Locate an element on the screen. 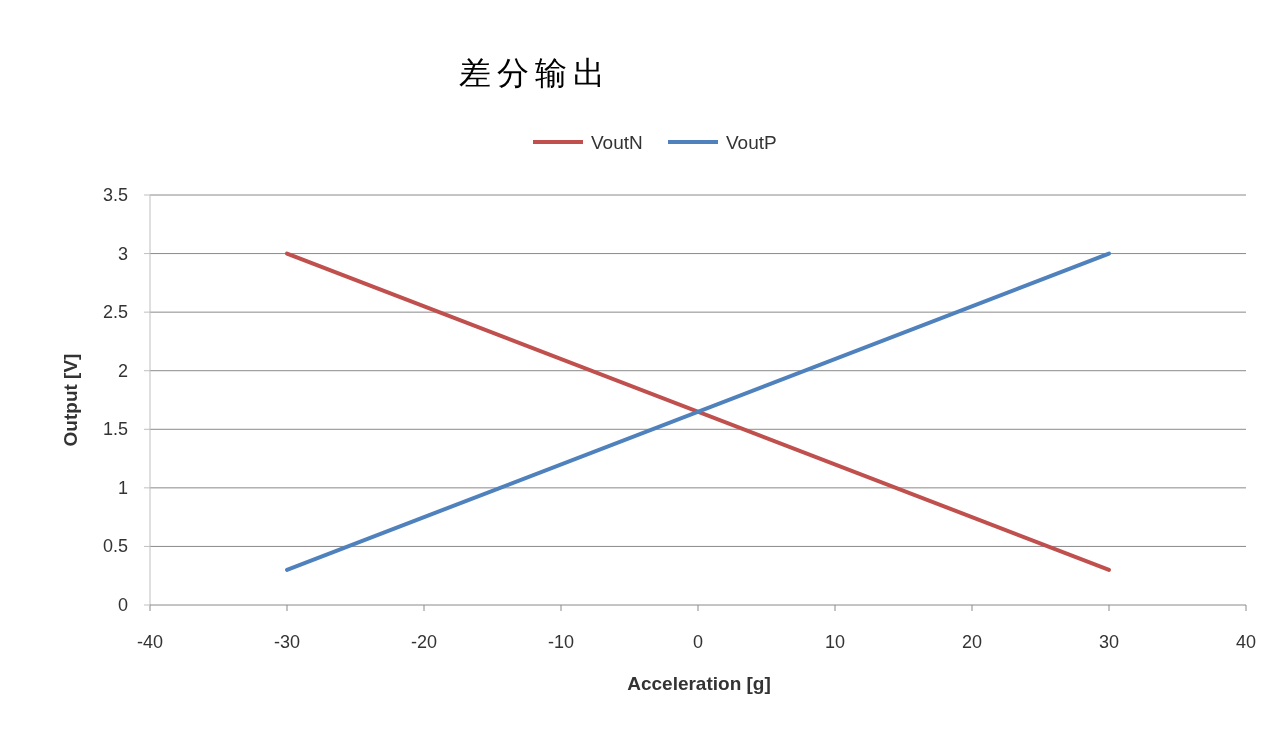  x-tick-label: 0 is located at coordinates (698, 642).